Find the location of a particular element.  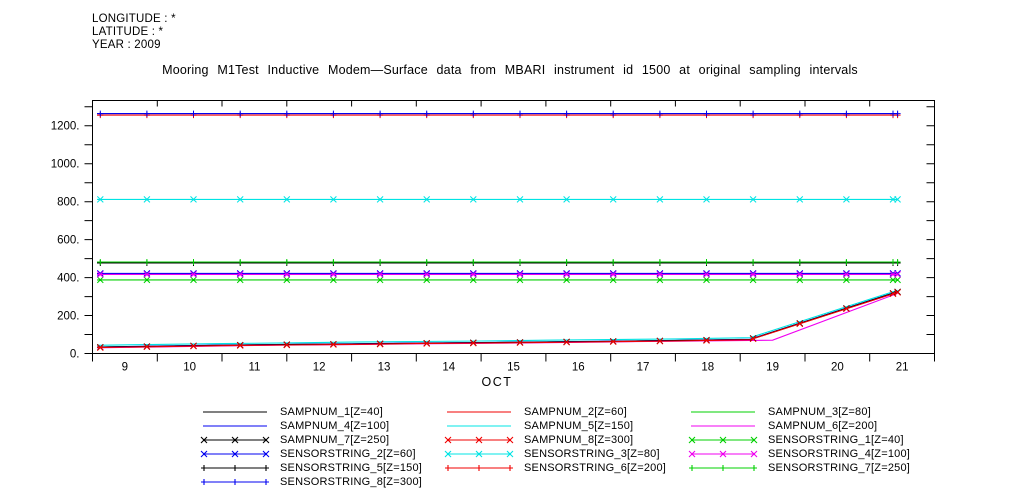

legend-label: SENSORSTRING_8[Z=300] is located at coordinates (351, 482).